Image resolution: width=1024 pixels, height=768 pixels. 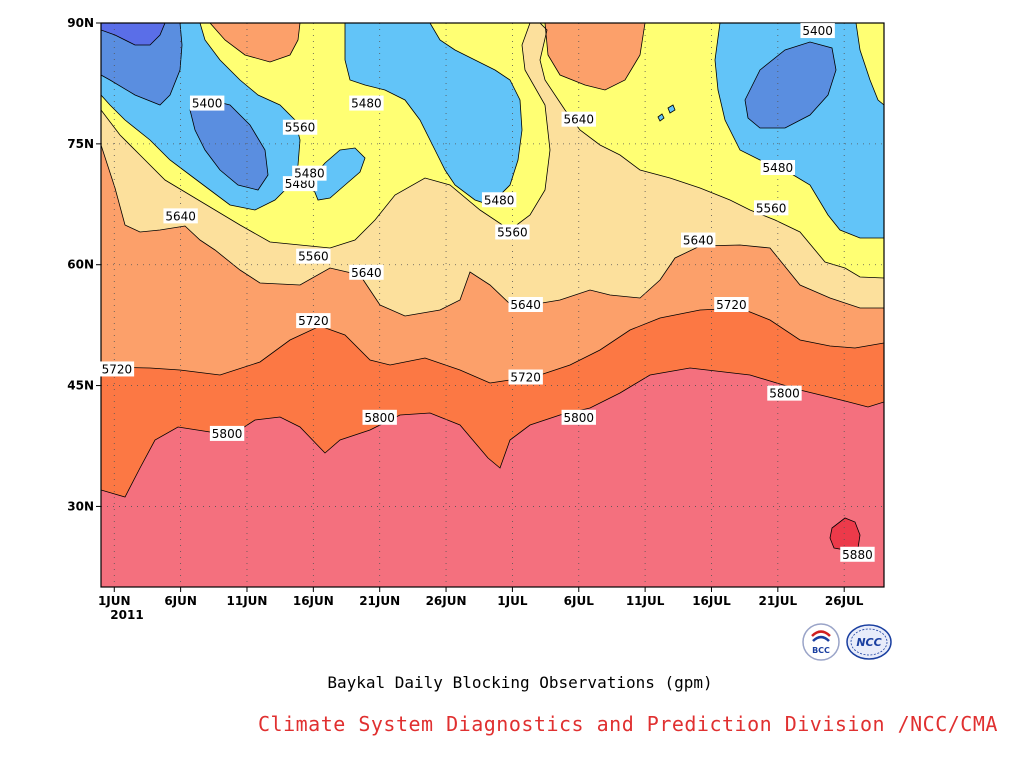 What do you see at coordinates (379, 601) in the screenshot?
I see `x-tick-label: 21JUN` at bounding box center [379, 601].